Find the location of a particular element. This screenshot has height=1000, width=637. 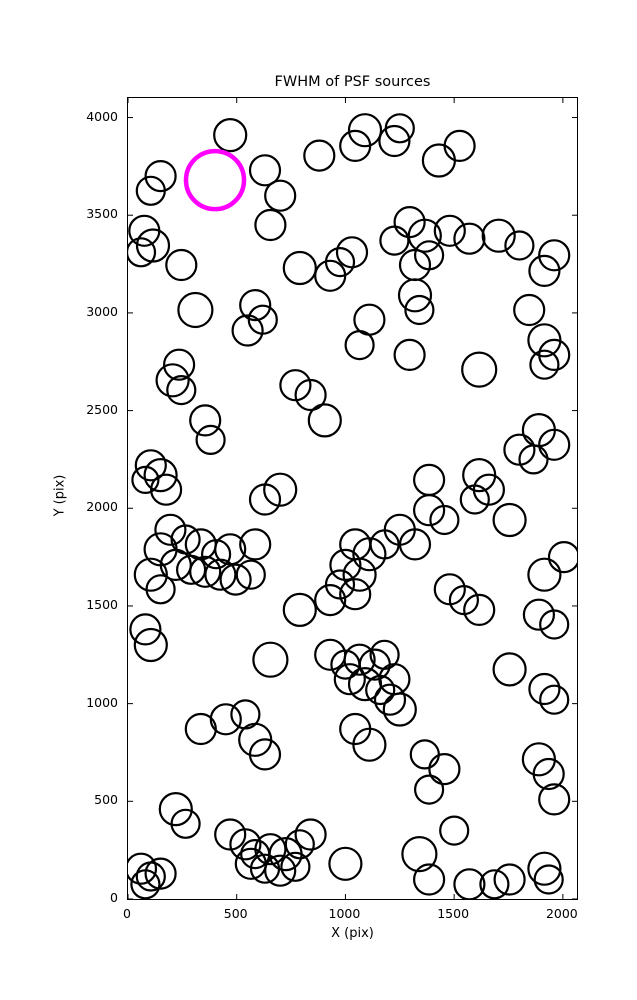

y-tick-label: 500 is located at coordinates (106, 800).